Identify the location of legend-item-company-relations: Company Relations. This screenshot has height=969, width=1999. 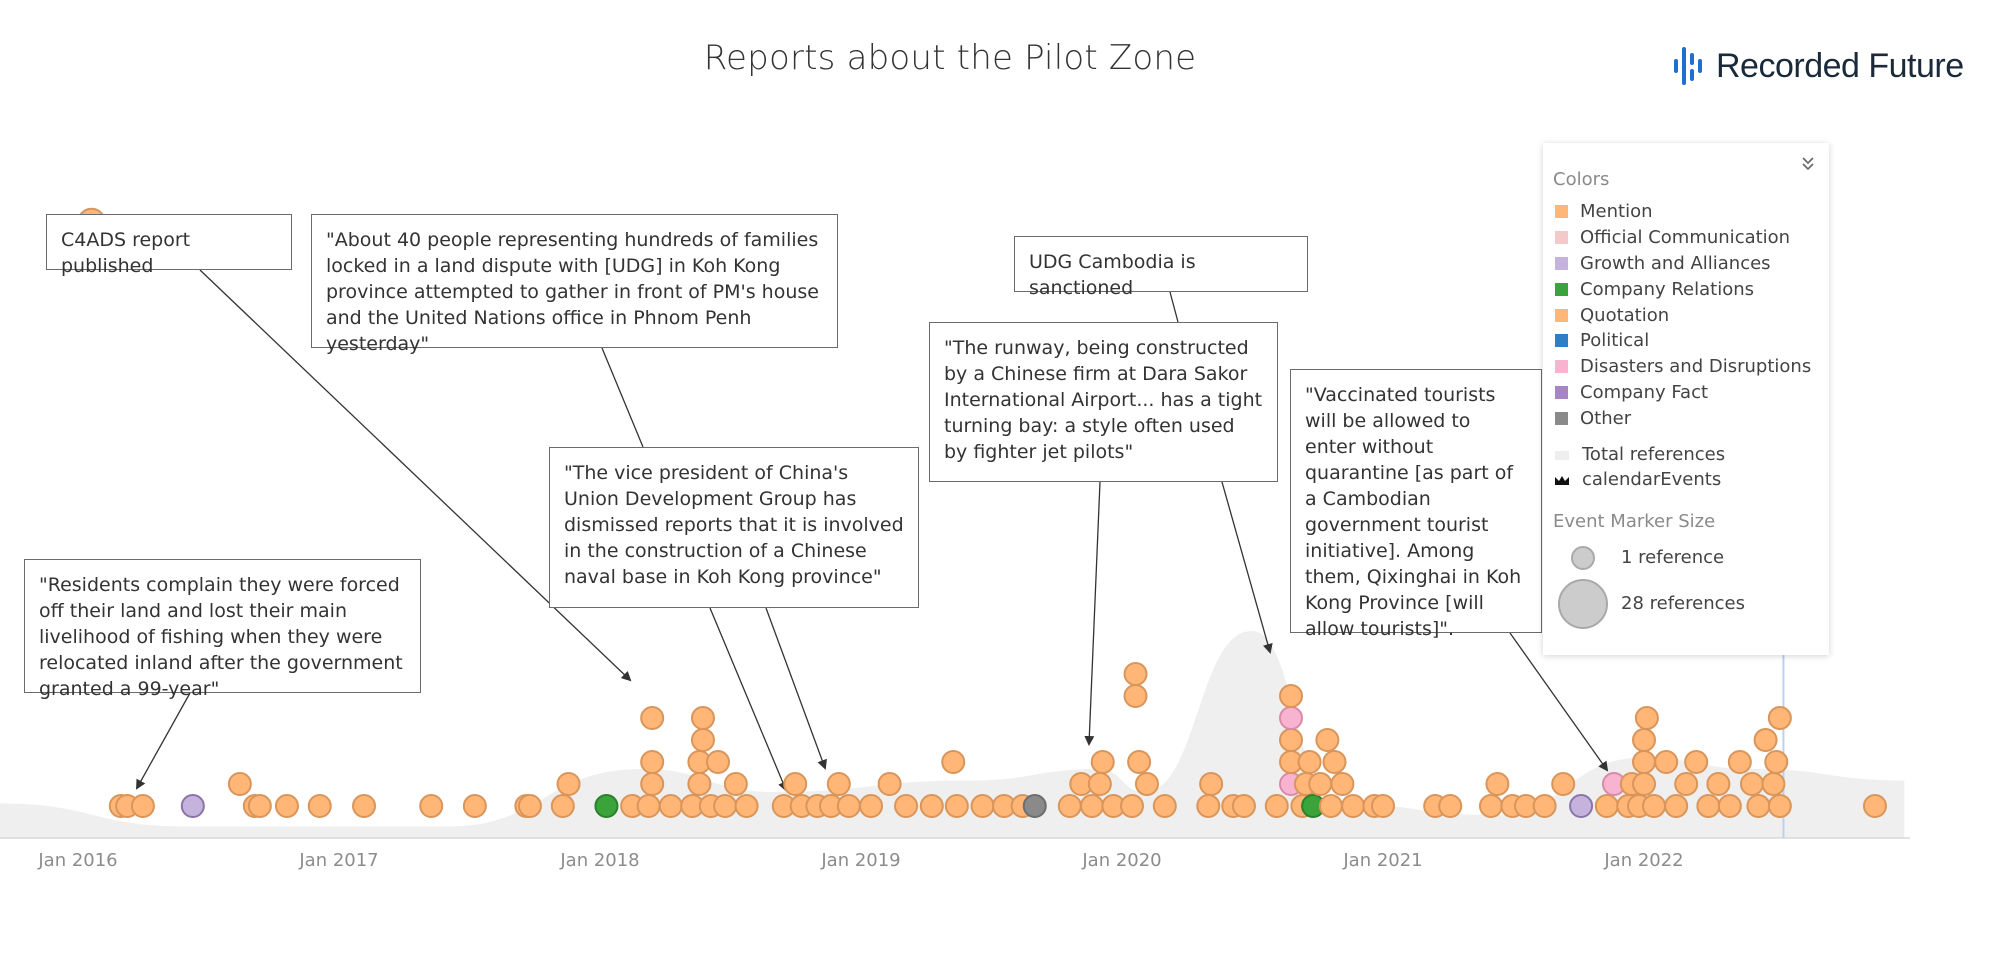
(1686, 289).